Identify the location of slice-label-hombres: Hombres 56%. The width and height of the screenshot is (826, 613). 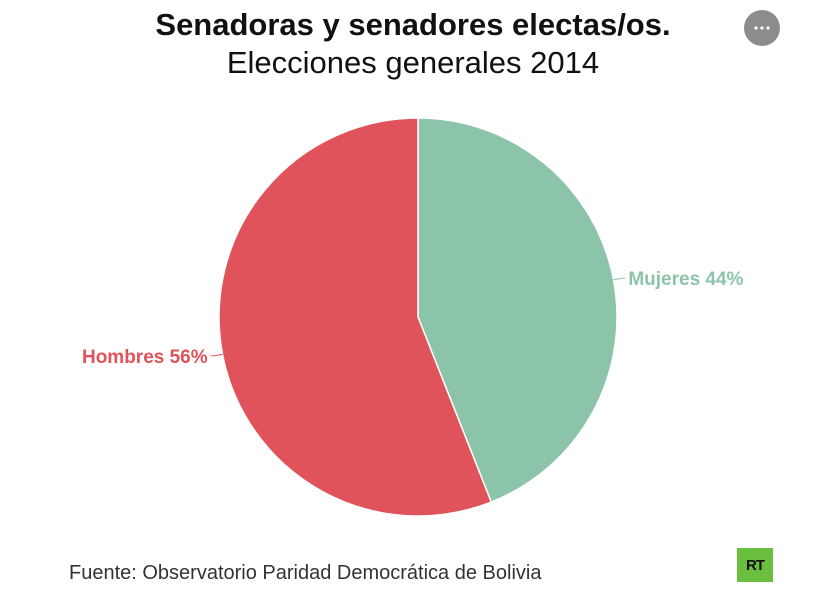
(145, 357).